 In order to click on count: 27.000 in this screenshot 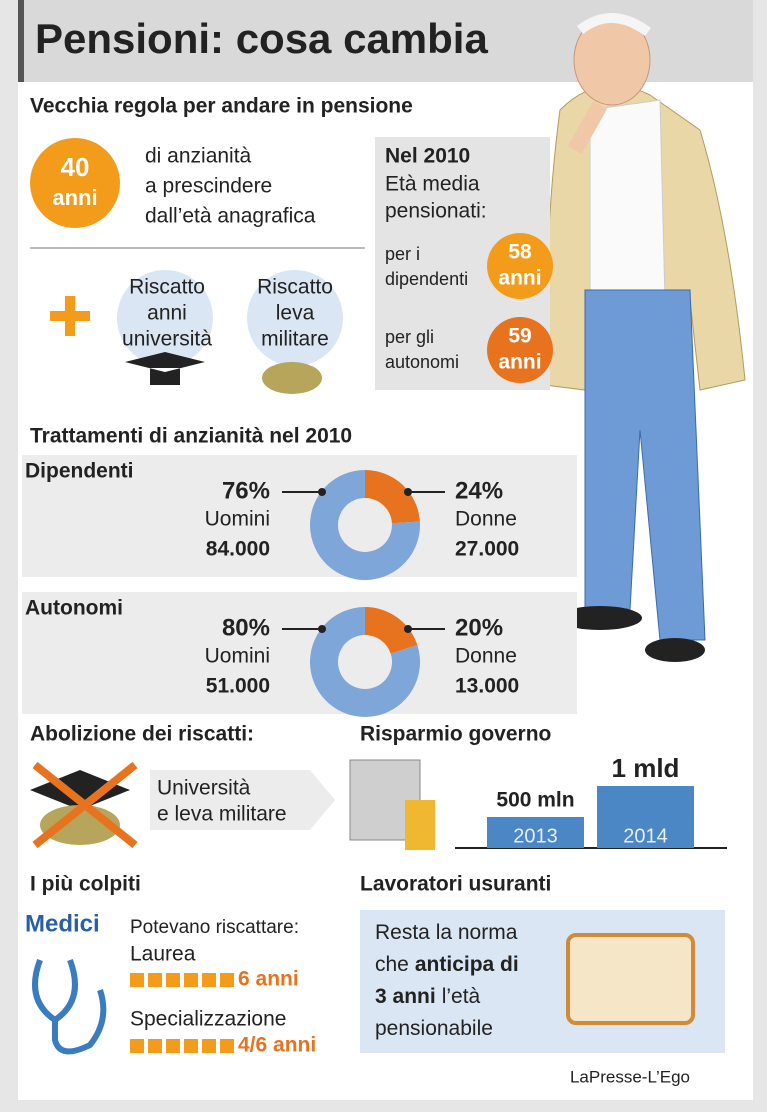, I will do `click(487, 549)`.